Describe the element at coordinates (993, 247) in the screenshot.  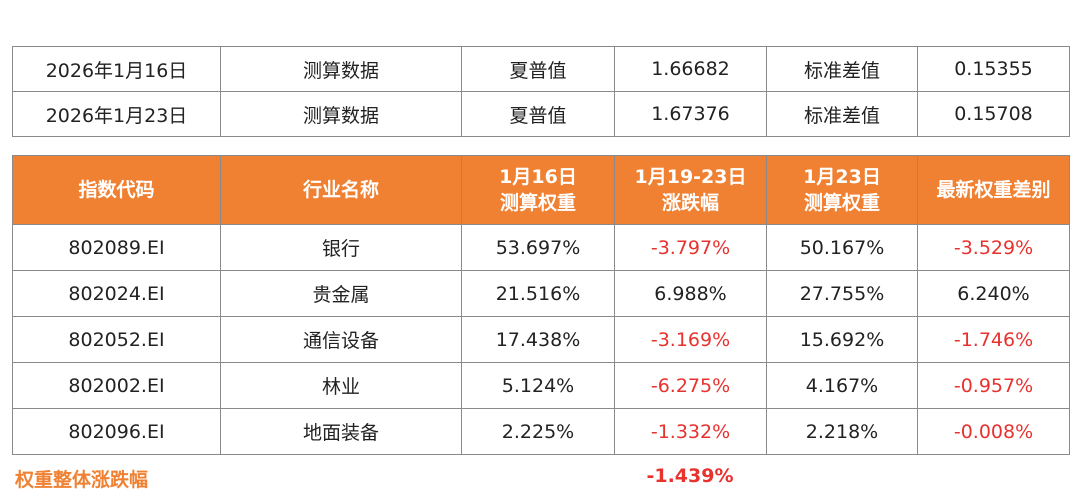
I see `diff-cell: -3.529%` at that location.